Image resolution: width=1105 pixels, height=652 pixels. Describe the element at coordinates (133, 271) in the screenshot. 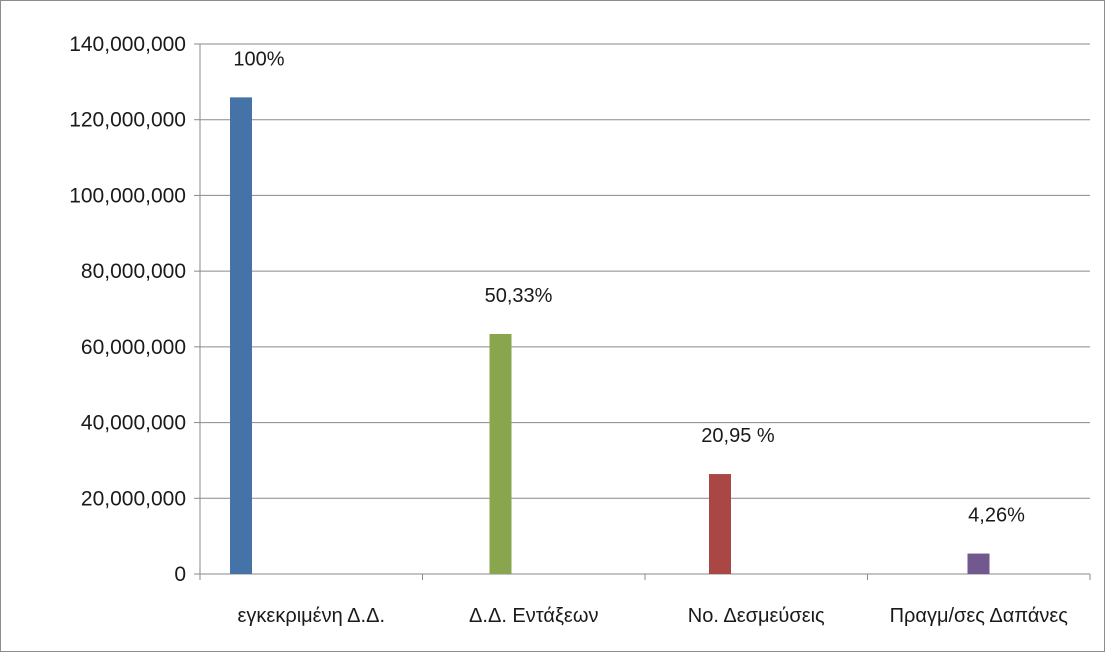

I see `y-tick-label: 80,000,000` at that location.